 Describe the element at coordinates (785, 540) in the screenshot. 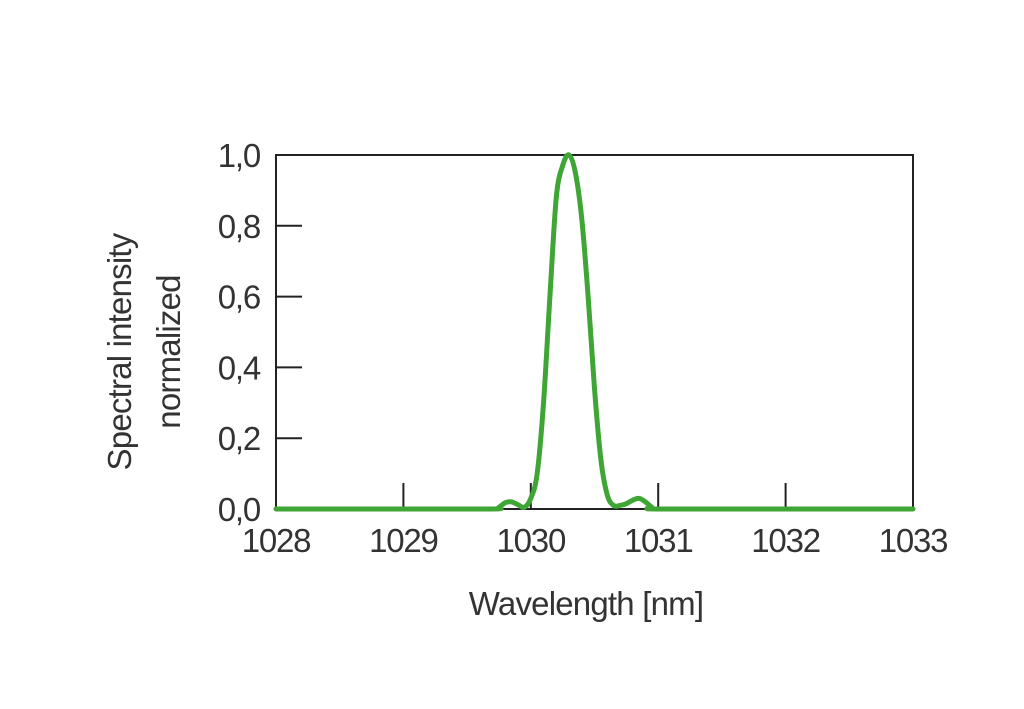

I see `x-tick-label: 1032` at that location.